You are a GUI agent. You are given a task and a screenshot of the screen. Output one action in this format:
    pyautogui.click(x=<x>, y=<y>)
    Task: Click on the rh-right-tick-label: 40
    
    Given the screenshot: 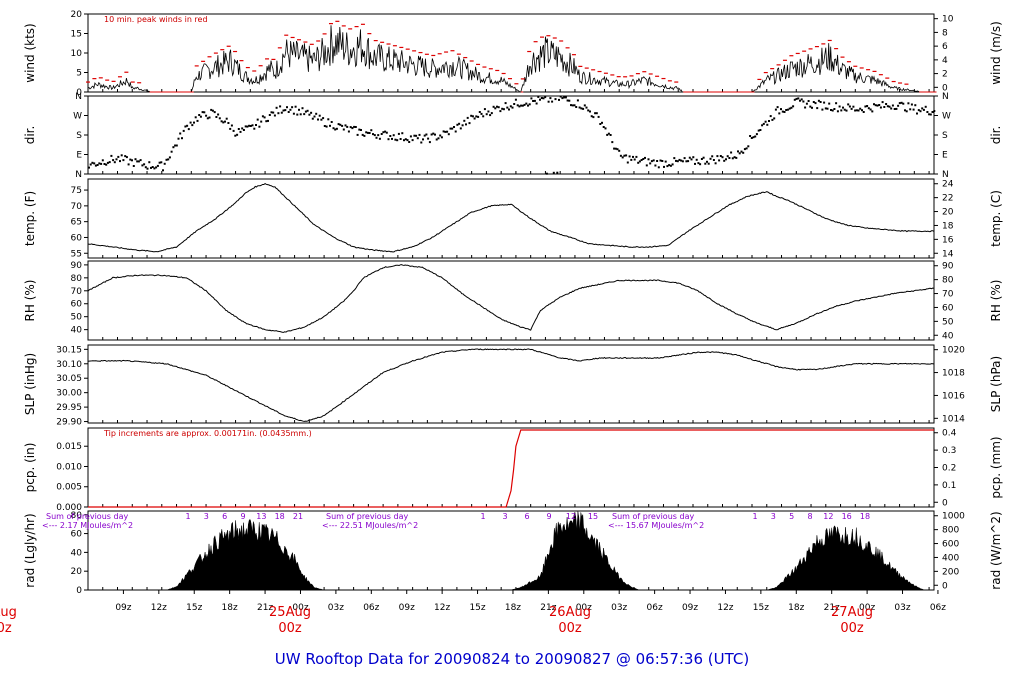 What is the action you would take?
    pyautogui.click(x=948, y=336)
    